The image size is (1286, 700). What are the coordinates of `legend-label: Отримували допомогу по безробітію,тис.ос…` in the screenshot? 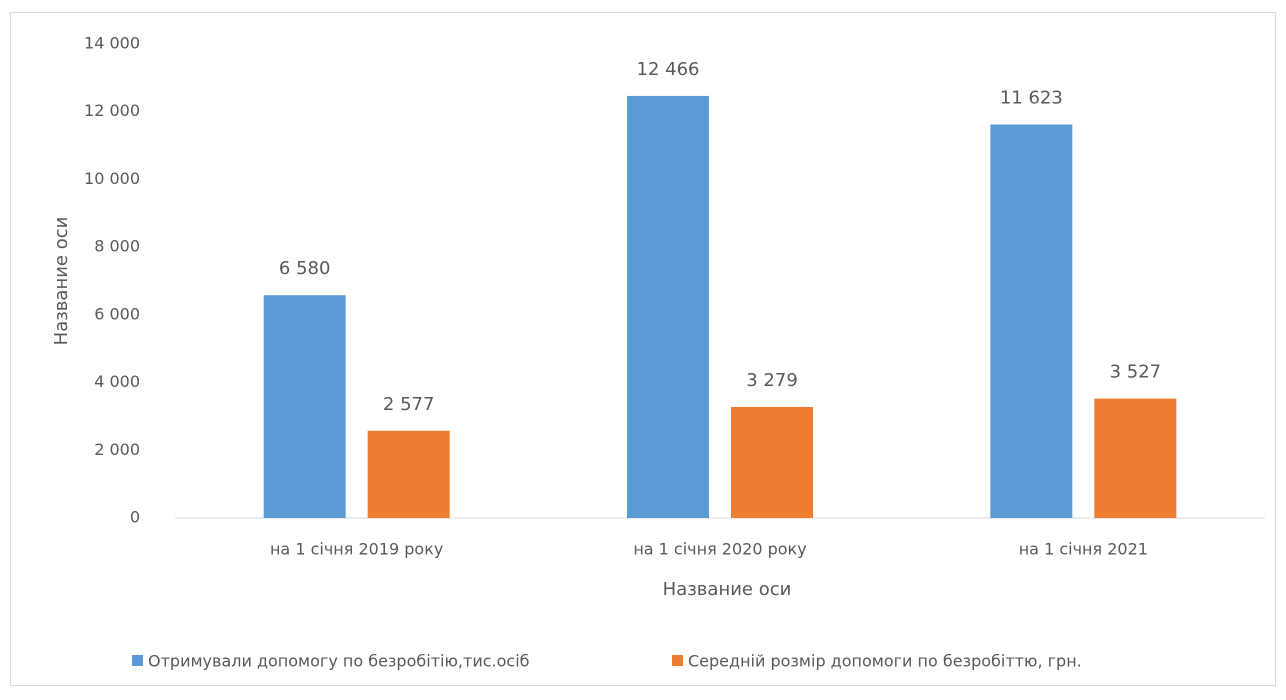 It's located at (339, 661).